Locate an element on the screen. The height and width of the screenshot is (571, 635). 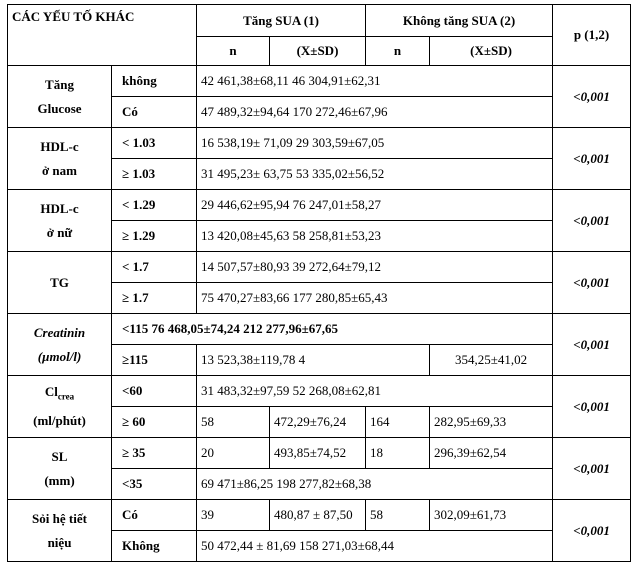
row-label: <115 76 468,05±74,24 212 277,96±67,65 is located at coordinates (332, 329).